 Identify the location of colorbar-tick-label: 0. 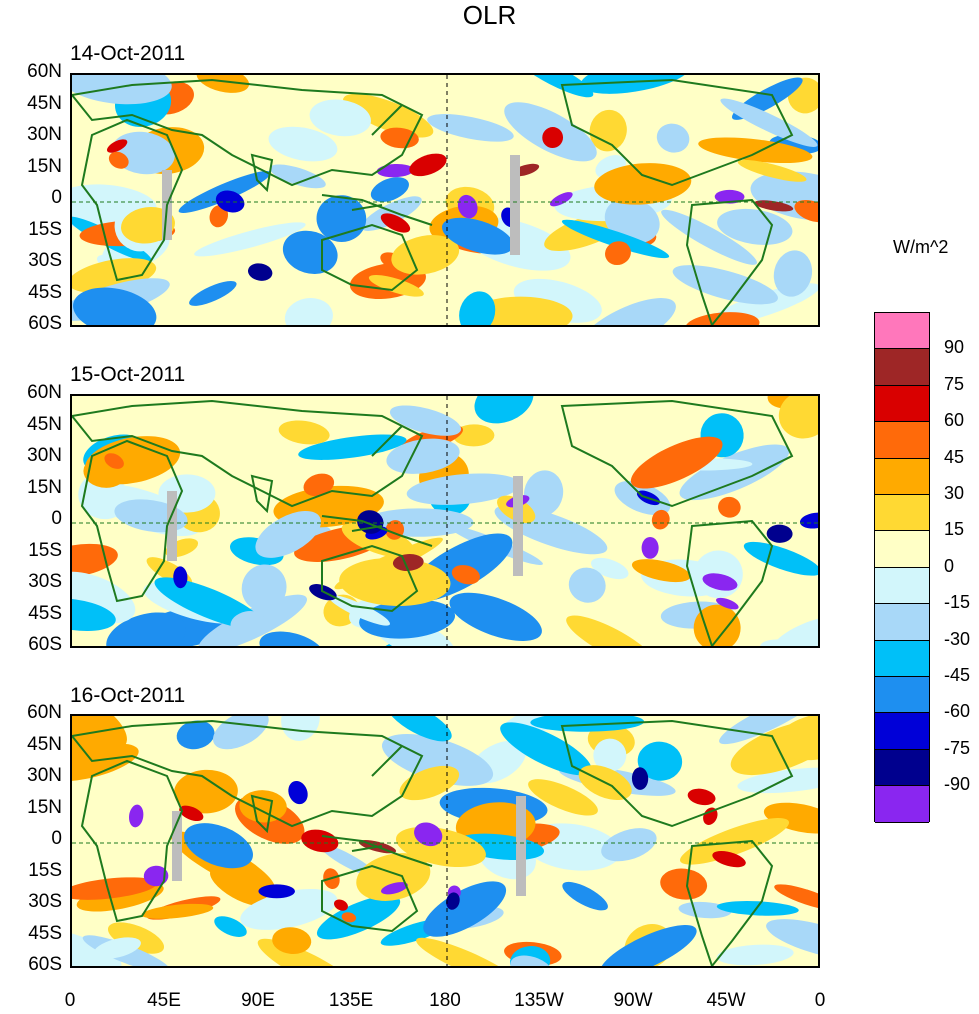
(949, 565).